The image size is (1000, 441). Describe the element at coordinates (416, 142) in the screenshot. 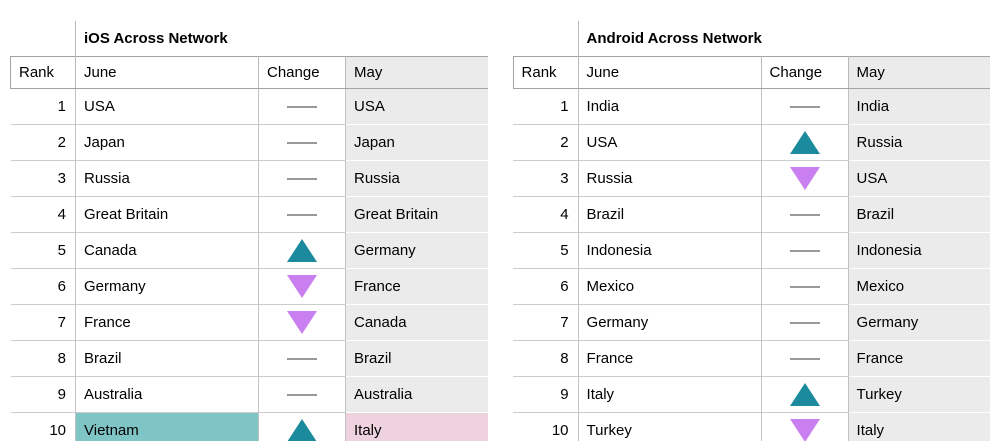

I see `may-country-cell: Japan` at that location.